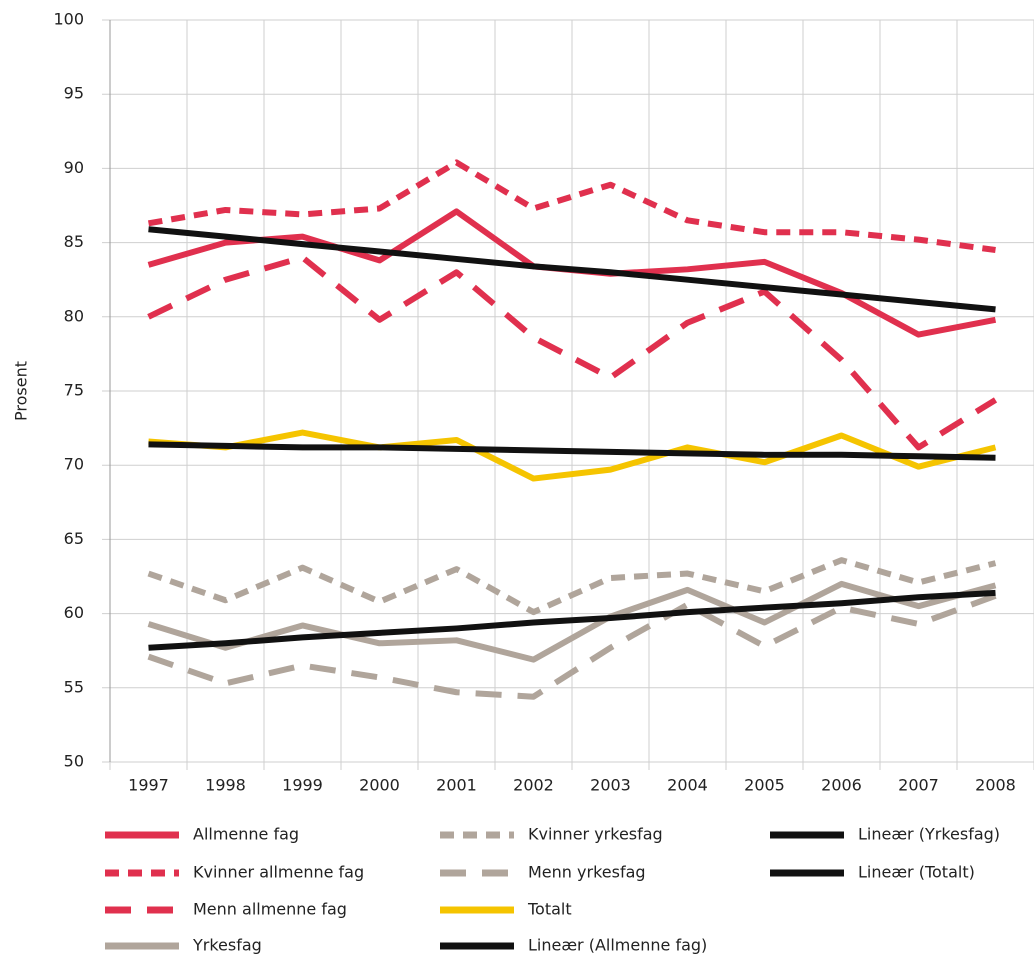 The image size is (1034, 955). Describe the element at coordinates (74, 612) in the screenshot. I see `y-tick-label: 60` at that location.